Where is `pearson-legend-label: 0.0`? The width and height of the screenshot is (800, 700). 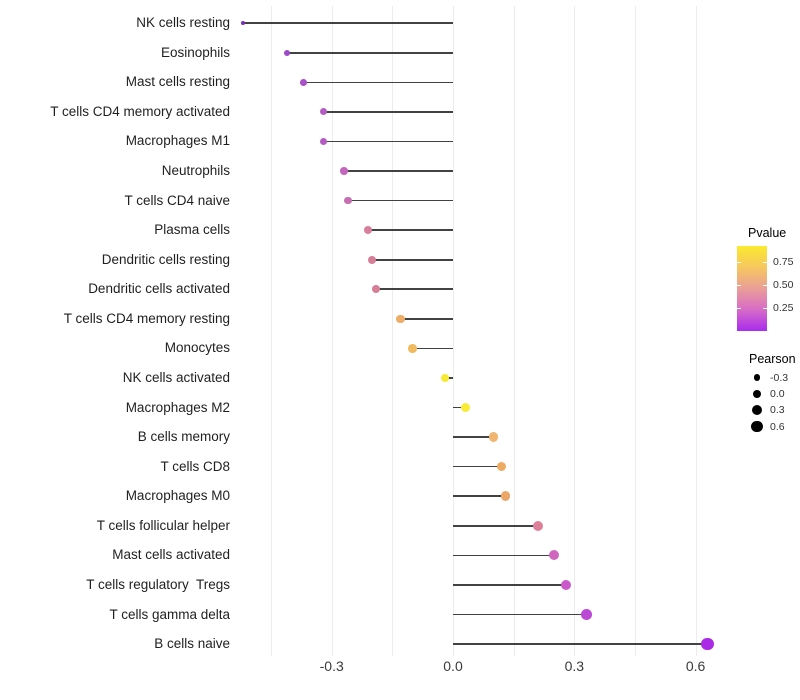
pearson-legend-label: 0.0 is located at coordinates (777, 394).